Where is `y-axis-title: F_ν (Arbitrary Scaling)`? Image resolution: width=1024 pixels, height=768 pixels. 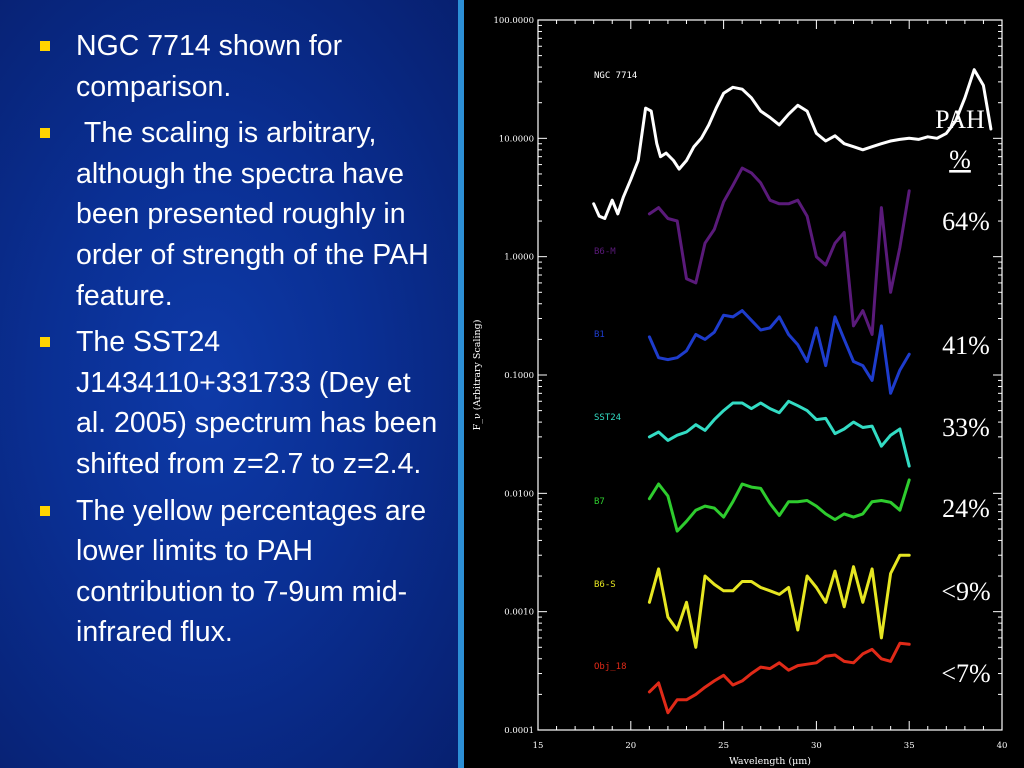 y-axis-title: F_ν (Arbitrary Scaling) is located at coordinates (477, 375).